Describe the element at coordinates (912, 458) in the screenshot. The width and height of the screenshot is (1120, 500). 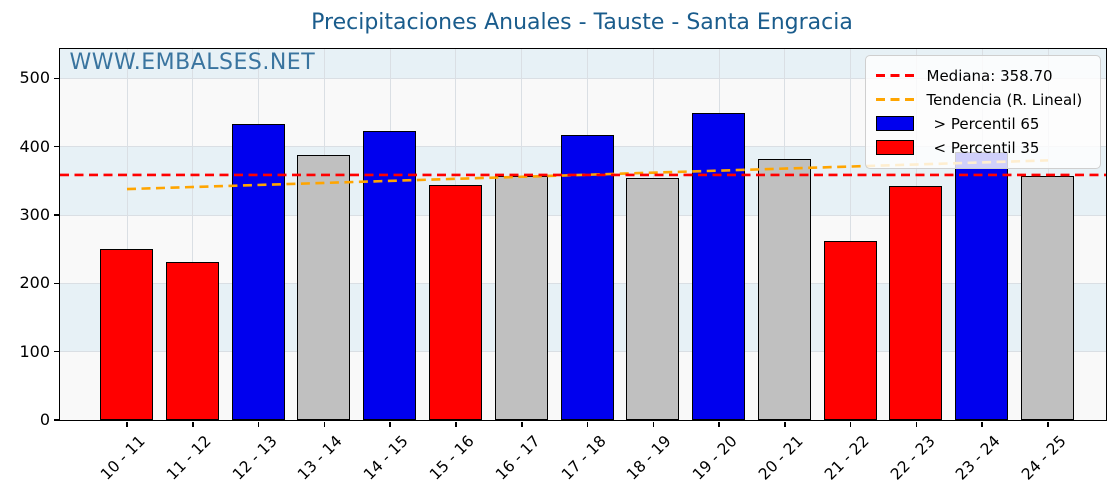
I see `x-tick-label: 22 - 23` at that location.